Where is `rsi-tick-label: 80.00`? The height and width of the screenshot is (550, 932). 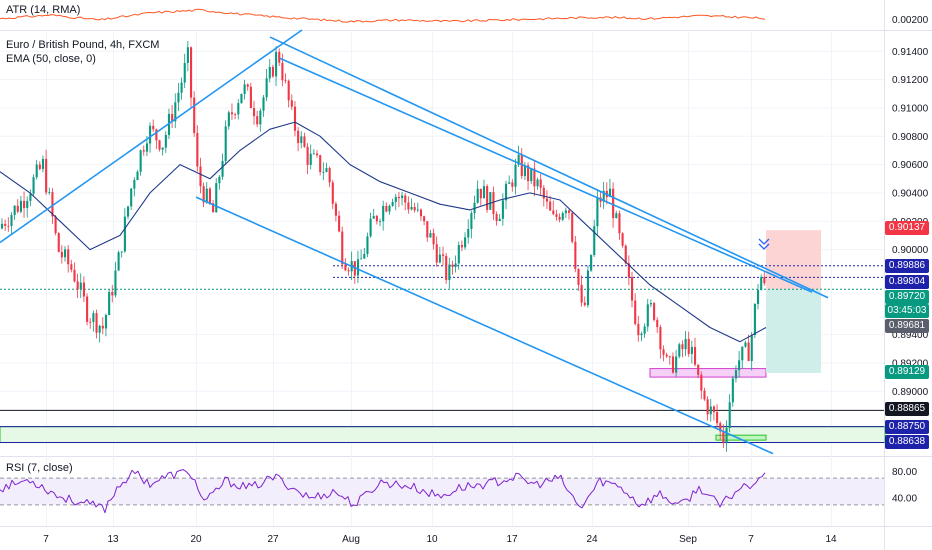
rsi-tick-label: 80.00 is located at coordinates (904, 472).